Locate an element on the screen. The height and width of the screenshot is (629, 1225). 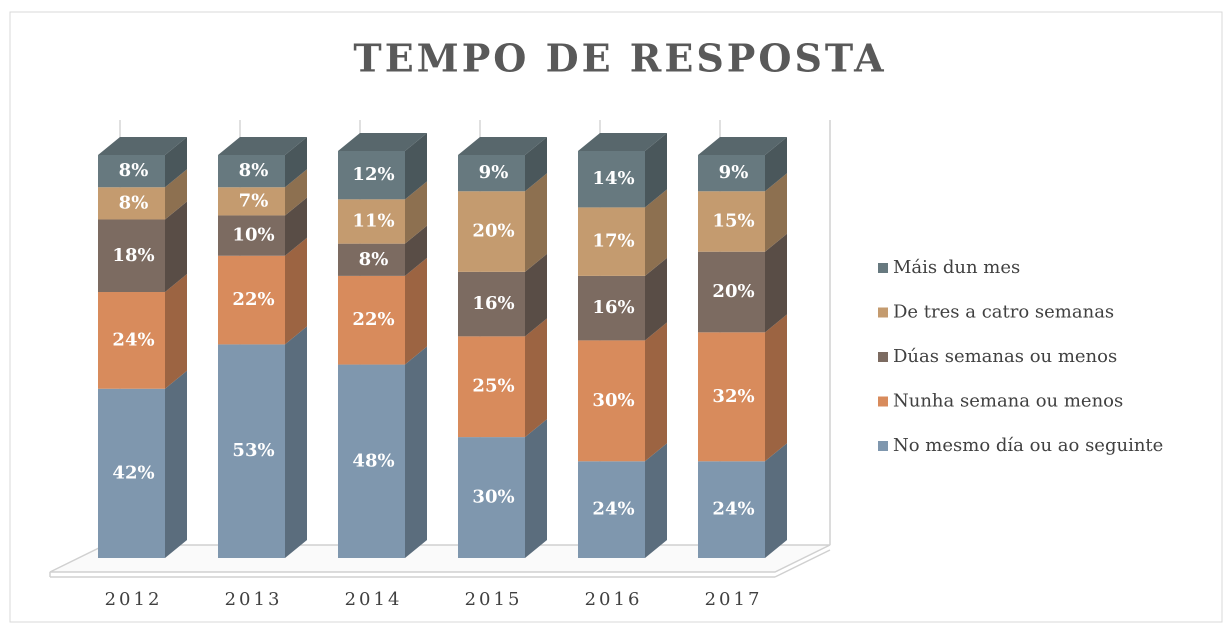
data-label: 10% is located at coordinates (253, 235).